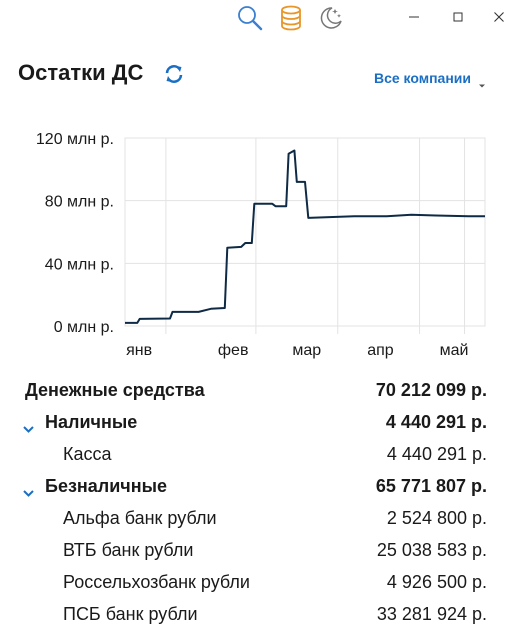 The width and height of the screenshot is (521, 634). Describe the element at coordinates (306, 350) in the screenshot. I see `x-tick-label: мар` at that location.